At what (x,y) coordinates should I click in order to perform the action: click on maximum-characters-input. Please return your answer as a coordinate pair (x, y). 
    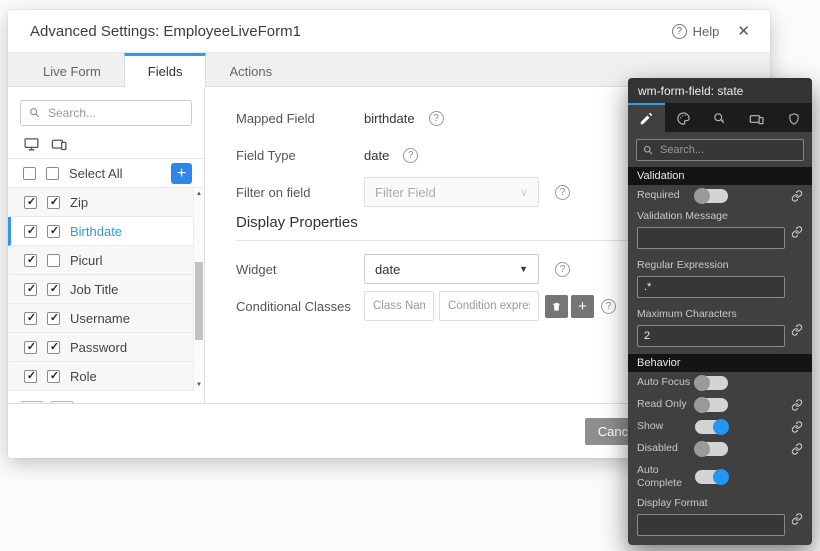
    Looking at the image, I should click on (711, 336).